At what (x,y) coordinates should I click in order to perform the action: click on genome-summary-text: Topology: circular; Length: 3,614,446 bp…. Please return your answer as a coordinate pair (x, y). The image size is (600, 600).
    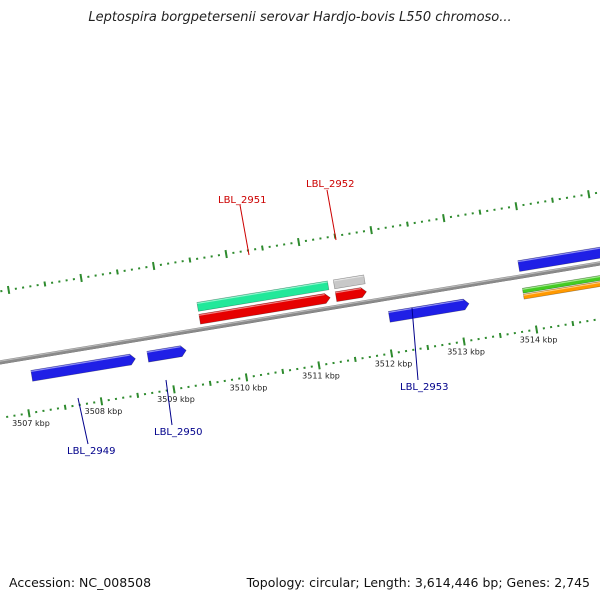
    Looking at the image, I should click on (418, 582).